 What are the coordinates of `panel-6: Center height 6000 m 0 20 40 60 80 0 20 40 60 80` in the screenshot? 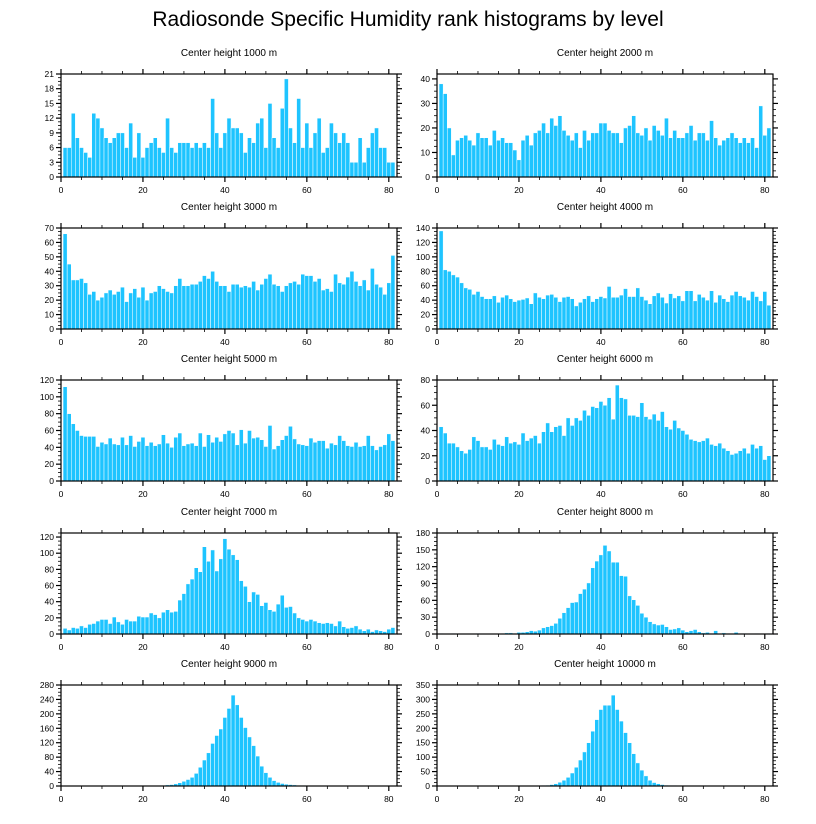 It's located at (599, 426).